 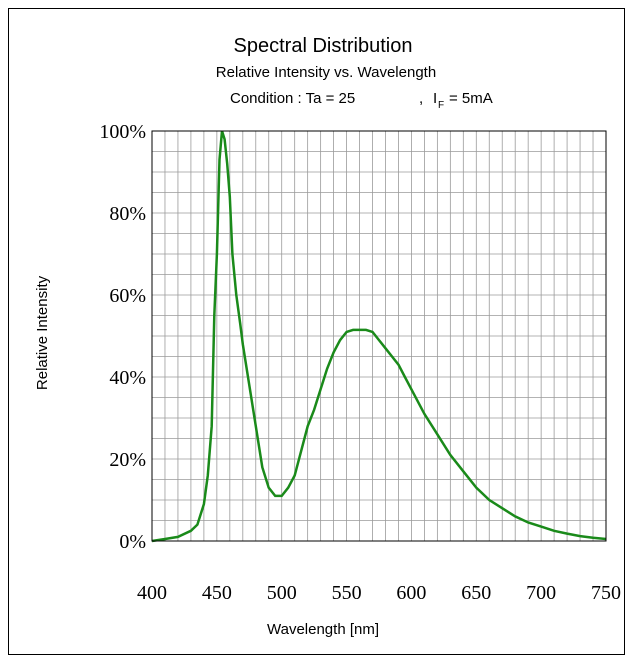 I want to click on condition-prefix: Condition : Ta = 25, so click(x=292, y=98).